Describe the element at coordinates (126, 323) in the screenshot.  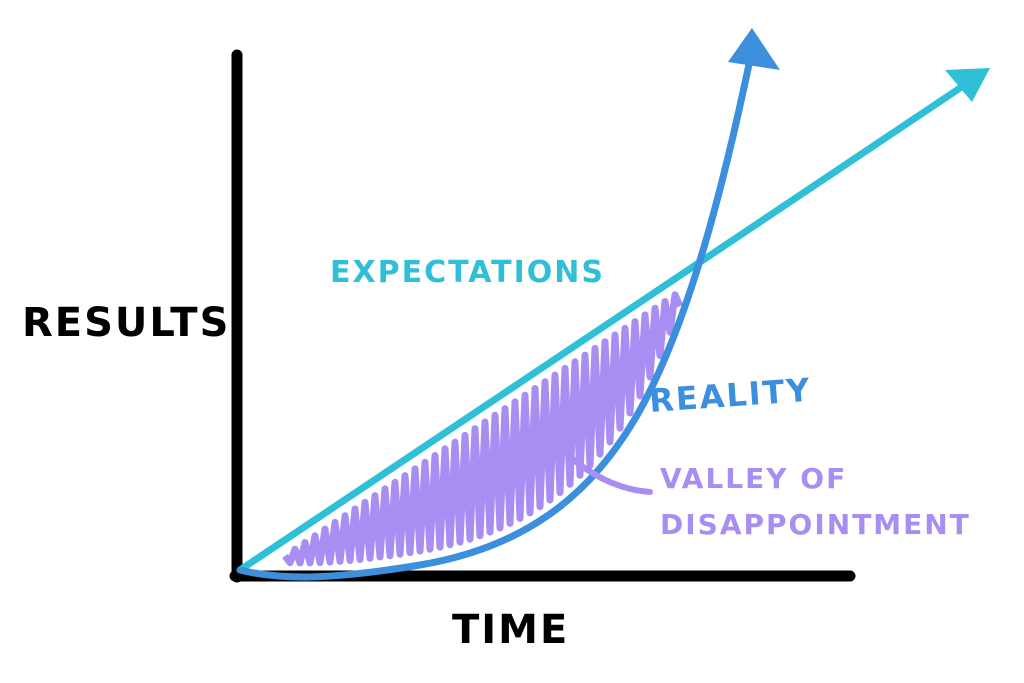
I see `y-axis-label: RESULTS` at that location.